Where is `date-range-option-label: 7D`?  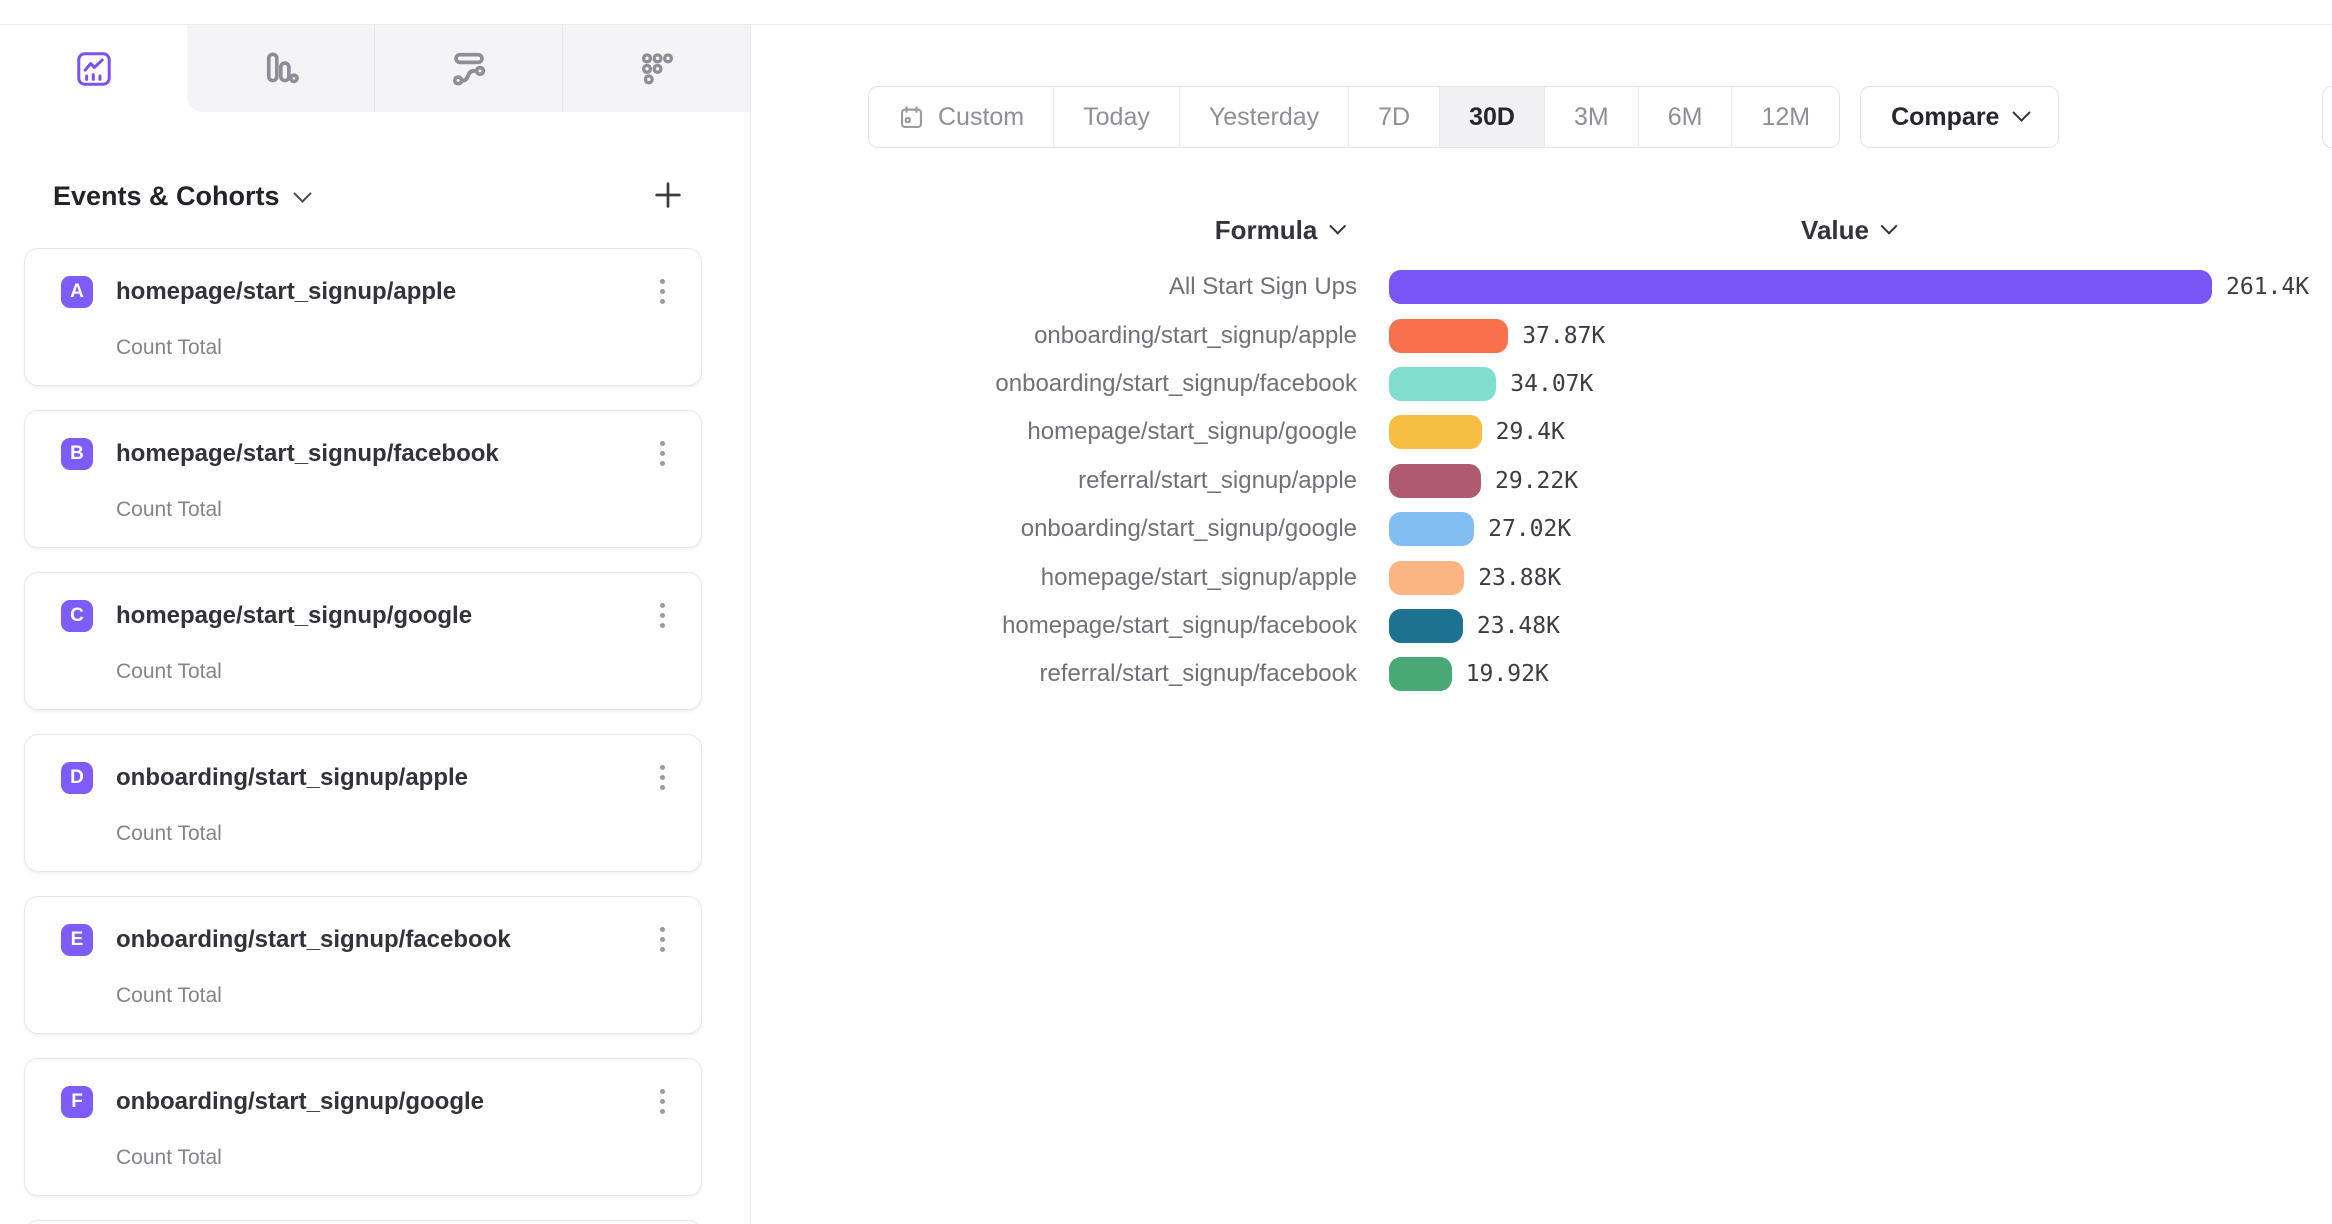
date-range-option-label: 7D is located at coordinates (1394, 116).